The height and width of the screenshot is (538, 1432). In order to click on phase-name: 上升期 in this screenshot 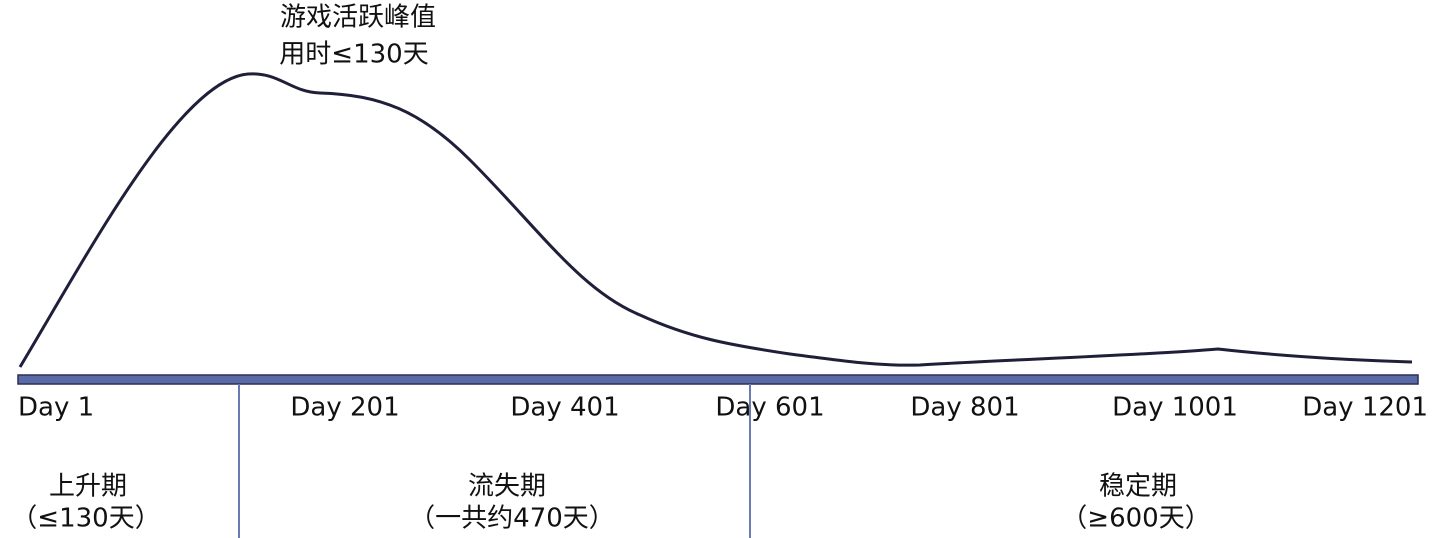, I will do `click(88, 487)`.